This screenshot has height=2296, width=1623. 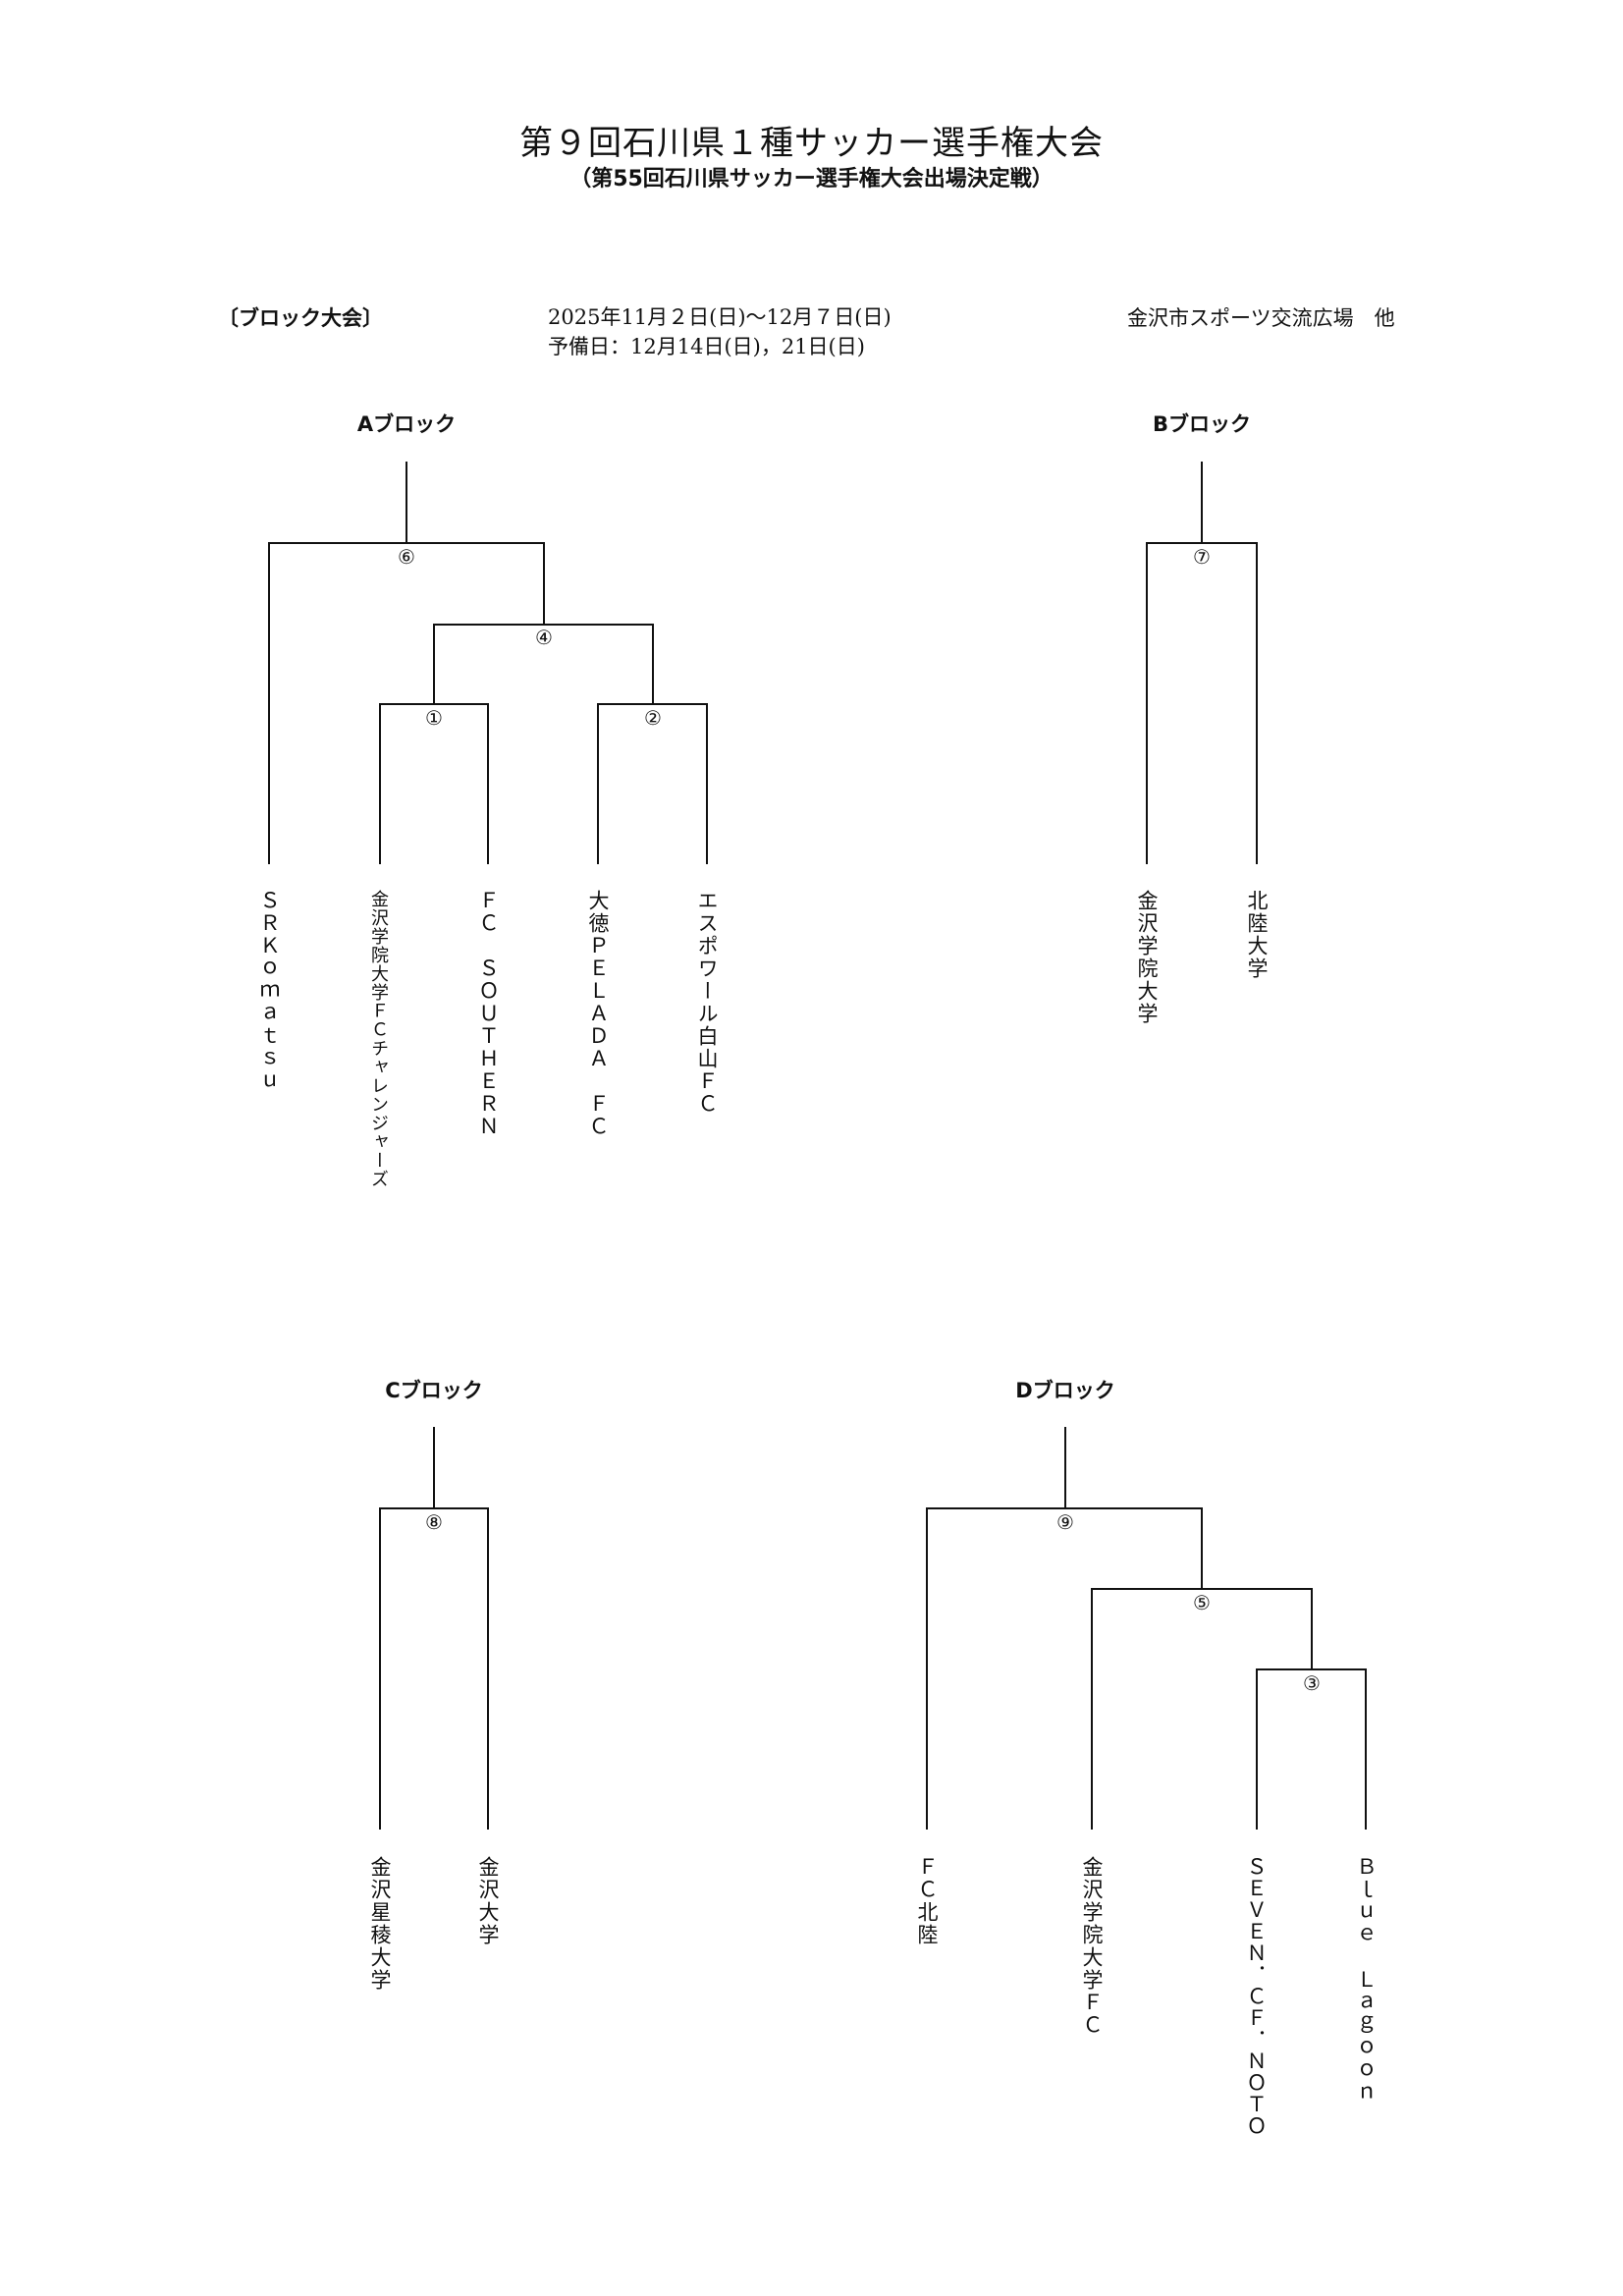 I want to click on a-match4-bracket, so click(x=544, y=664).